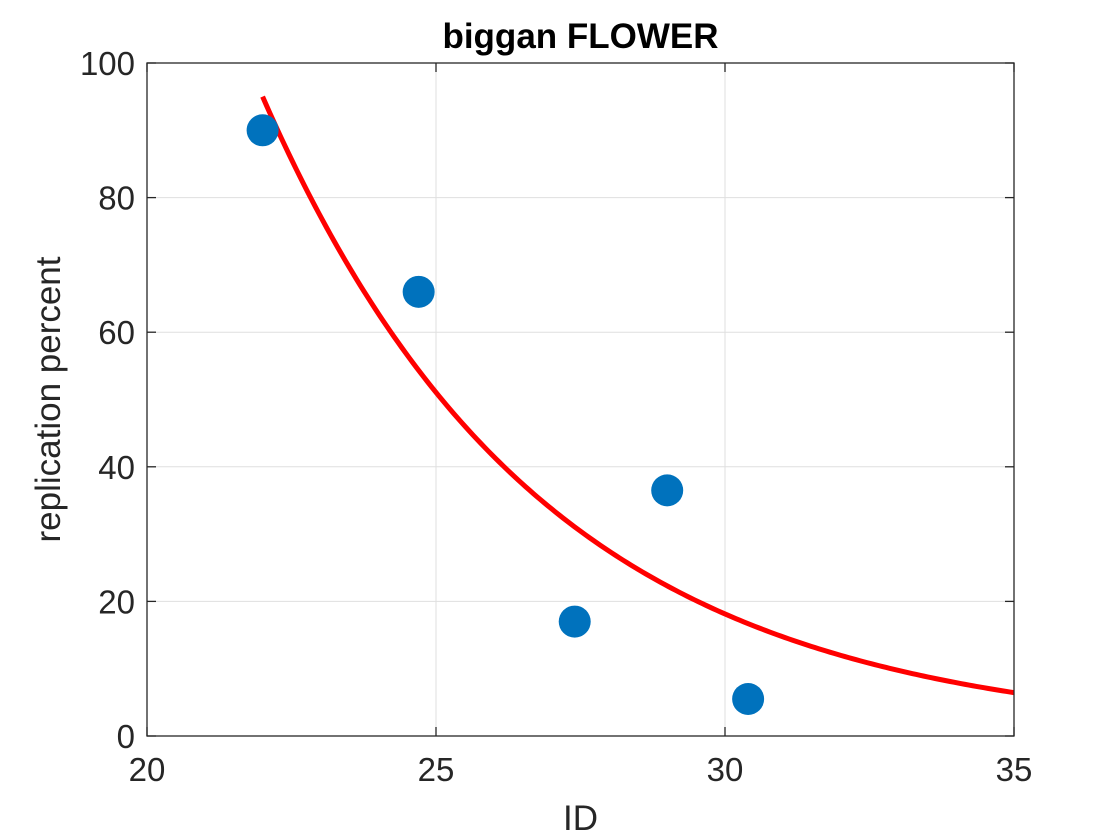  What do you see at coordinates (436, 769) in the screenshot?
I see `x-tick-label: 25` at bounding box center [436, 769].